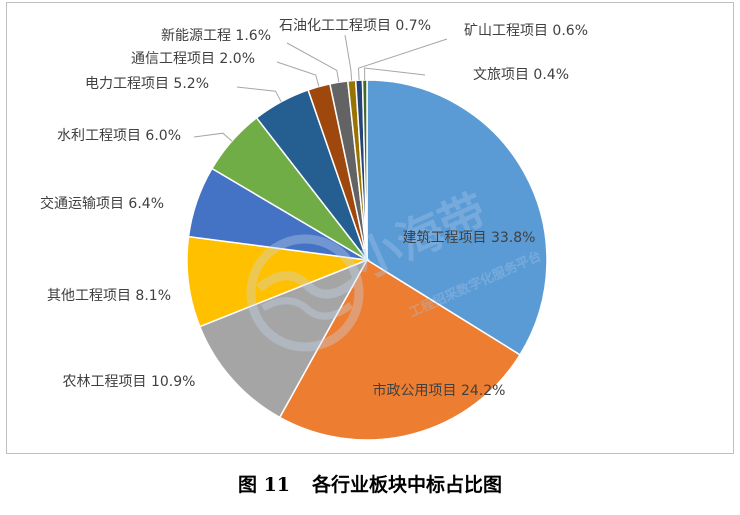  What do you see at coordinates (521, 75) in the screenshot?
I see `slice-label: 文旅项目 0.4%` at bounding box center [521, 75].